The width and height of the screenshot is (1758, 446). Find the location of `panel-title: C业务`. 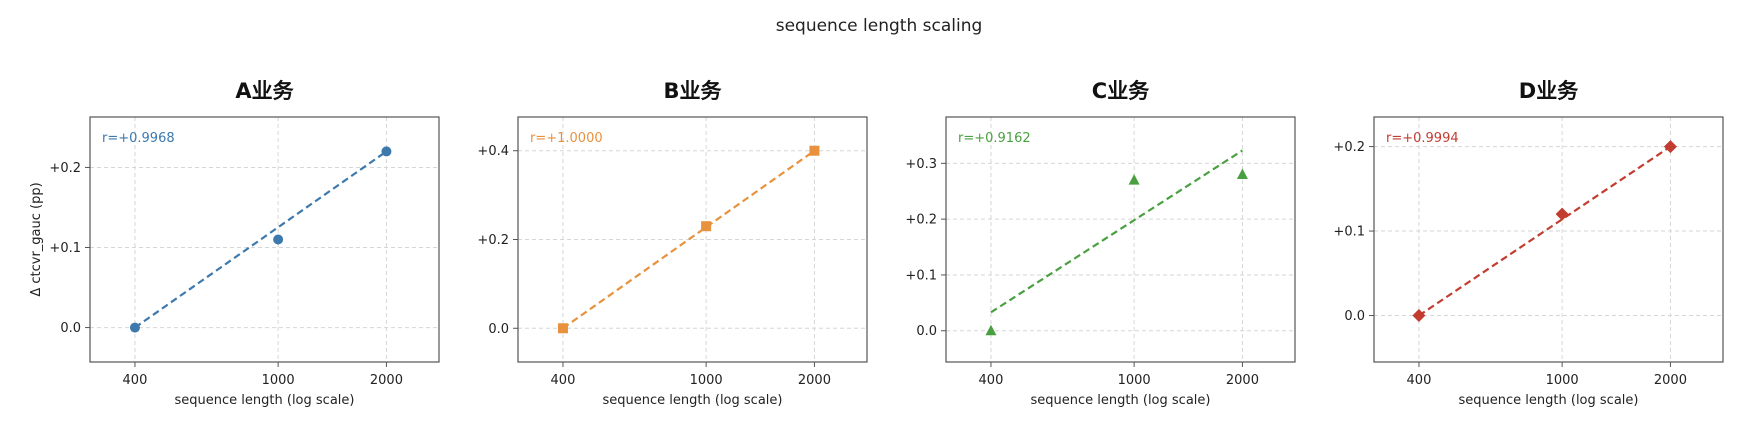

panel-title: C业务 is located at coordinates (1121, 91).